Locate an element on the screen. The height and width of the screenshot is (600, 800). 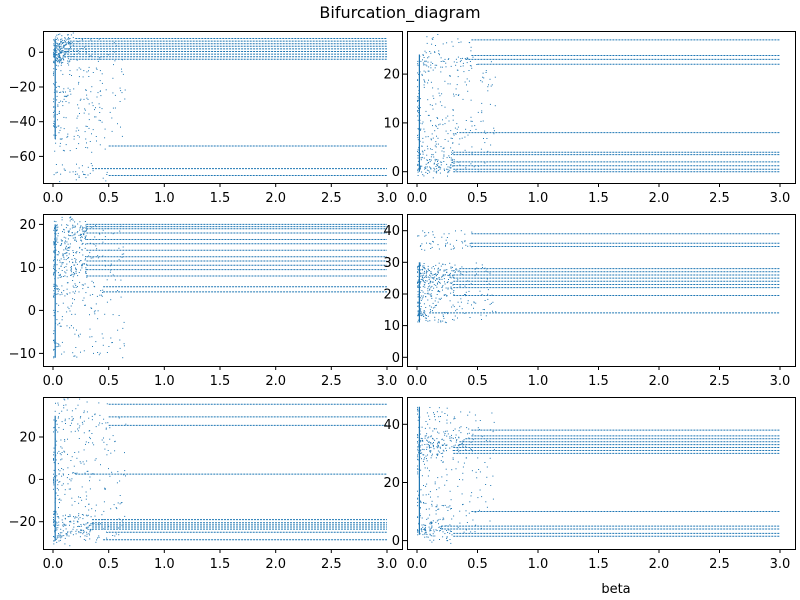
x-tick-label: 2.5 is located at coordinates (719, 564).